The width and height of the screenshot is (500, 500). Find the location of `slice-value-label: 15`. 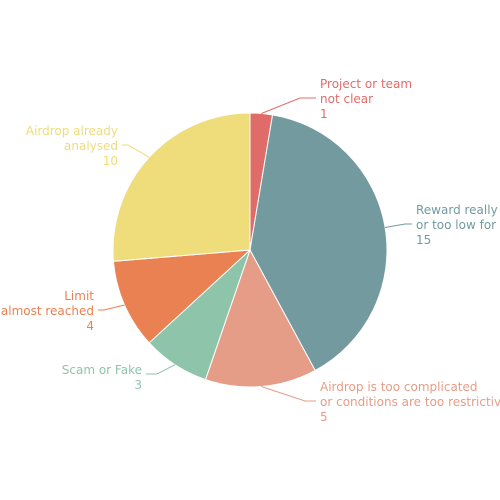

slice-value-label: 15 is located at coordinates (423, 240).